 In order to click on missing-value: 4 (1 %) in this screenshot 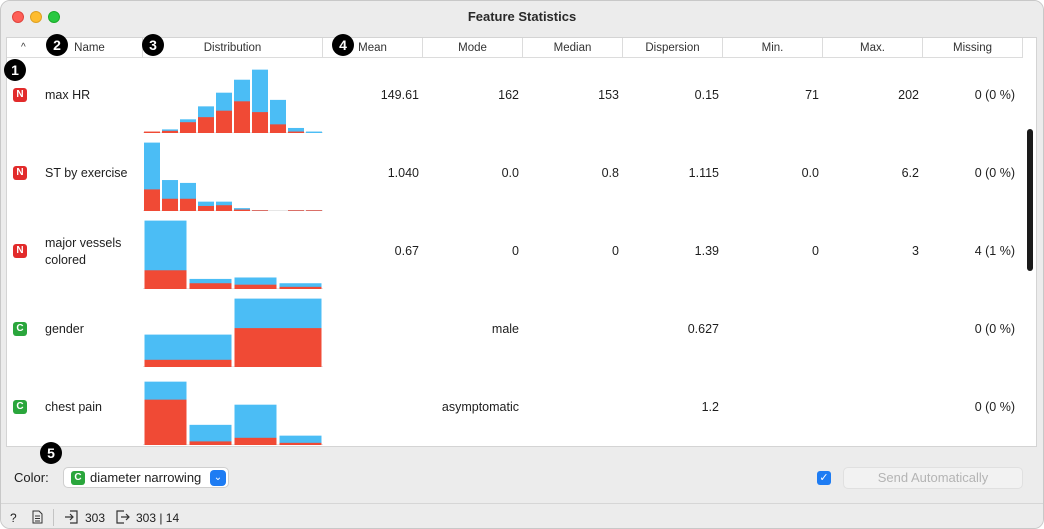, I will do `click(994, 251)`.